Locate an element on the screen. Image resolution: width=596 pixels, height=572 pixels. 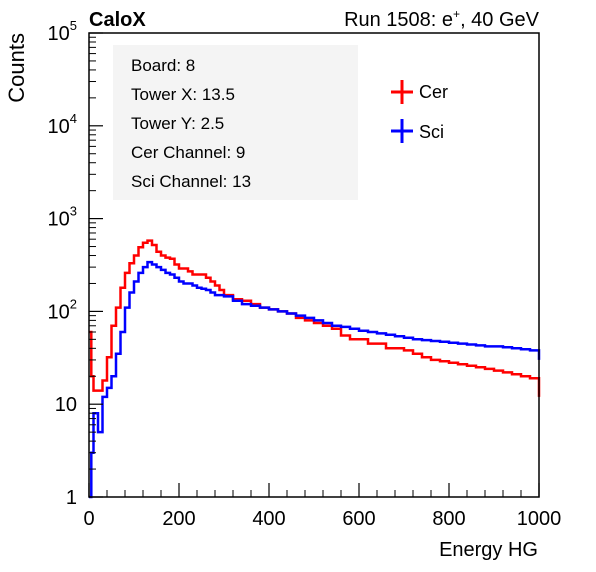
x-tick-label: 1000 is located at coordinates (539, 519).